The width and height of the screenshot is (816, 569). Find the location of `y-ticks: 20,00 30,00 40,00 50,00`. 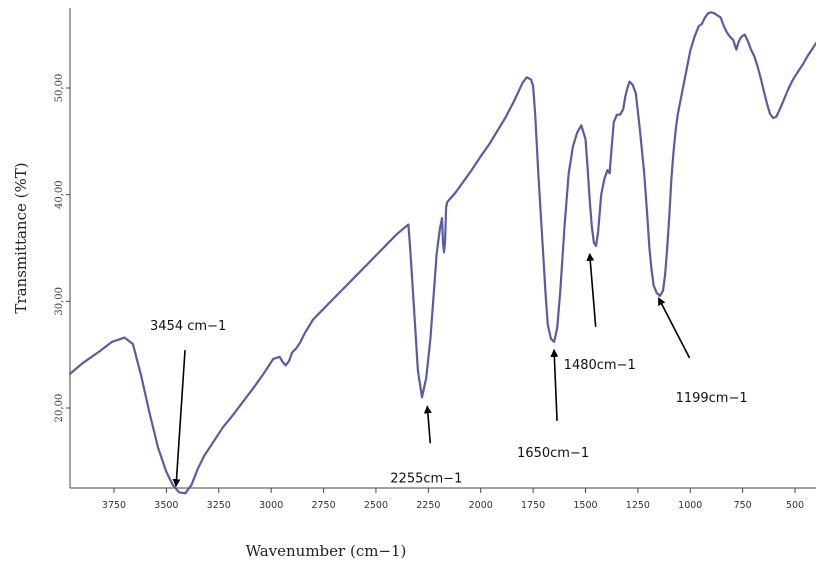

y-ticks: 20,00 30,00 40,00 50,00 is located at coordinates (62, 248).